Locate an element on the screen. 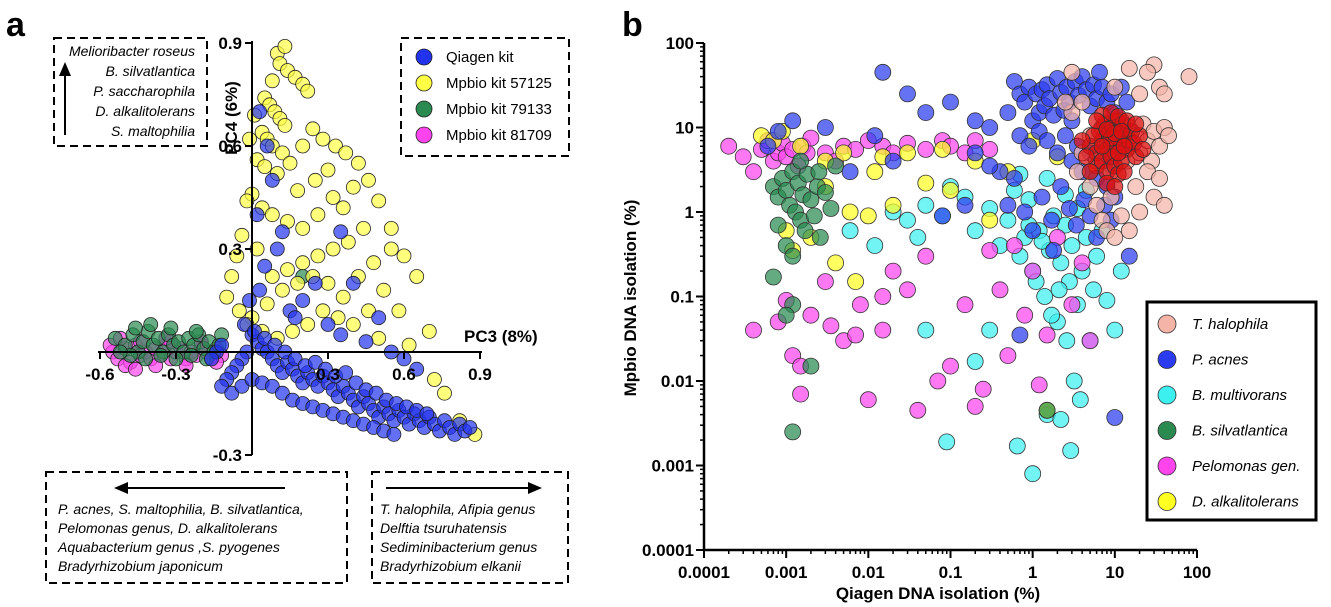 The width and height of the screenshot is (1331, 607). panel-a-x-tick-label: -0.3 is located at coordinates (175, 374).